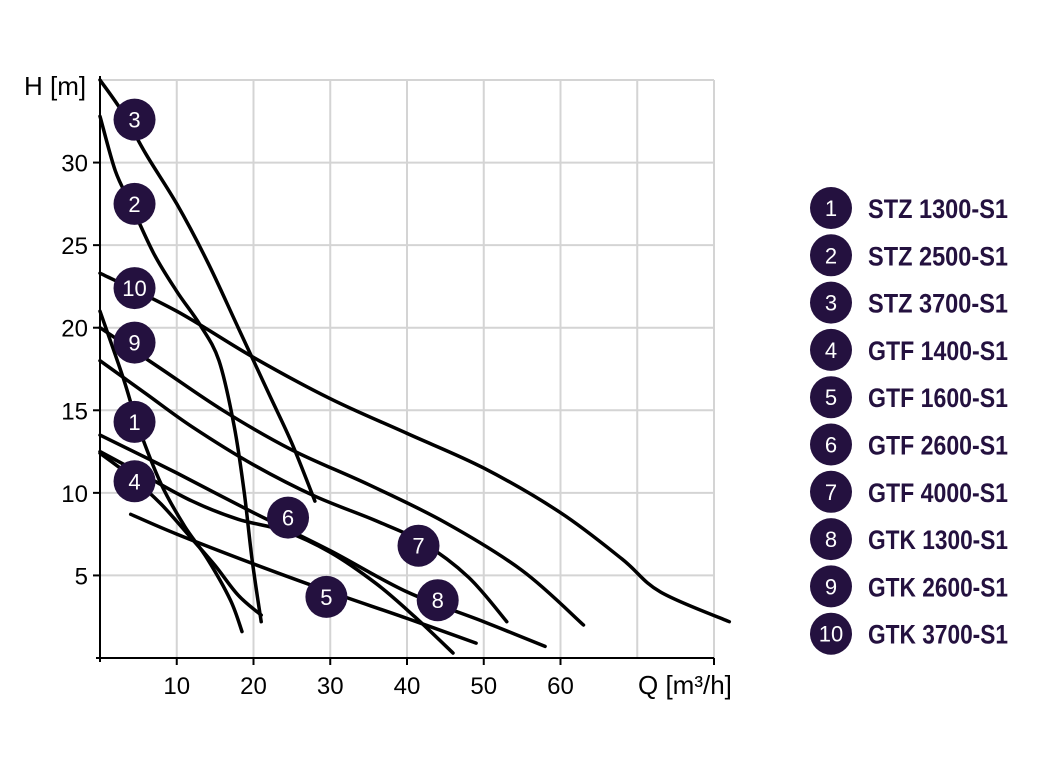 The image size is (1044, 783). I want to click on curve-badge-4: 4, so click(134, 481).